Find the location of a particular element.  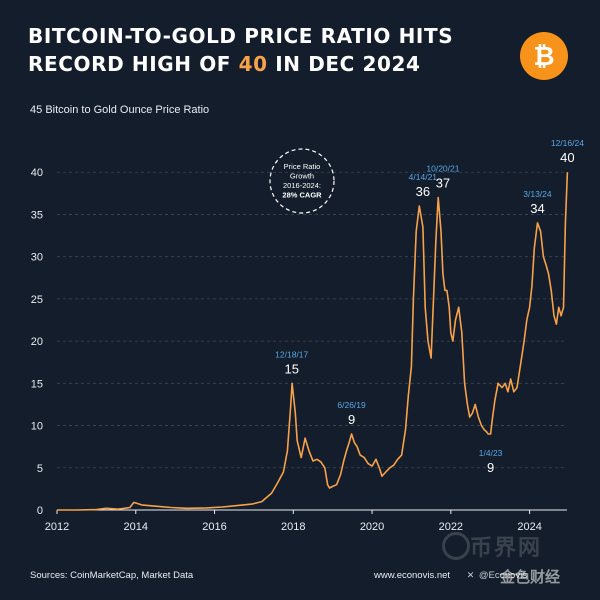

chart-title: 45 Bitcoin to Gold Ounce Price Ratio is located at coordinates (119, 110).